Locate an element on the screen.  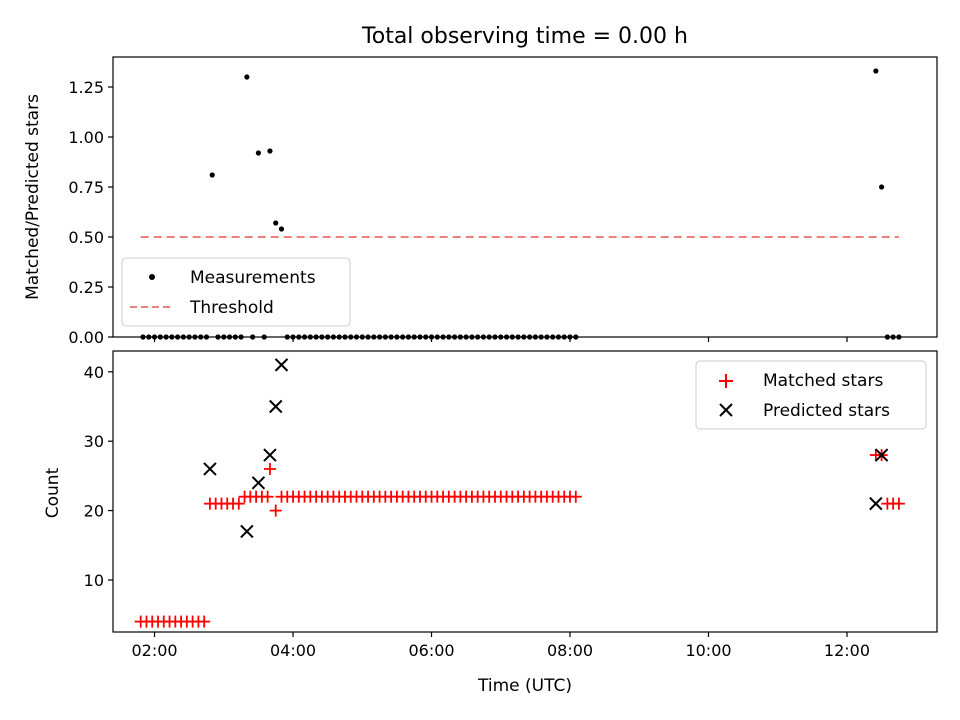
top-y-axis-label: Matched/Predicted stars is located at coordinates (33, 197).